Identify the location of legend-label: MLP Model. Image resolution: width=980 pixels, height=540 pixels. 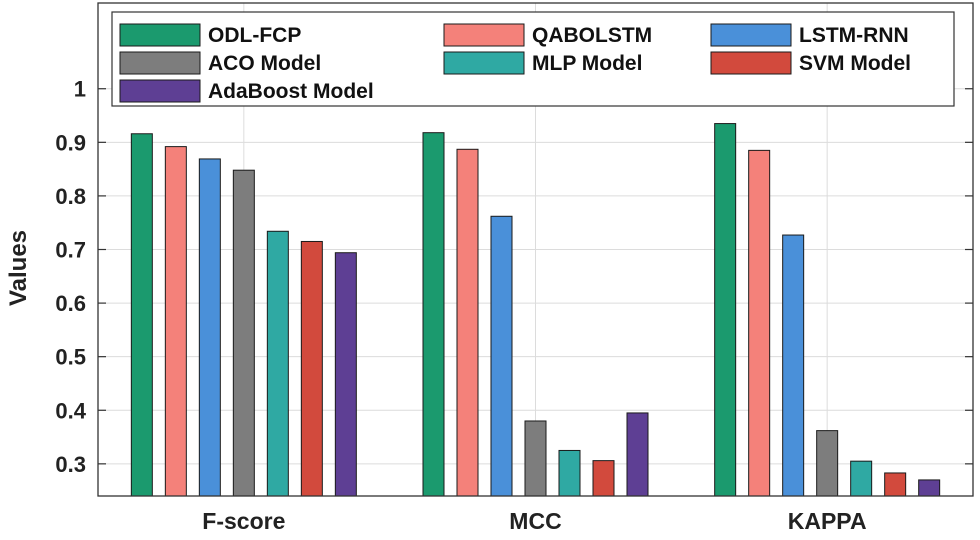
(587, 63).